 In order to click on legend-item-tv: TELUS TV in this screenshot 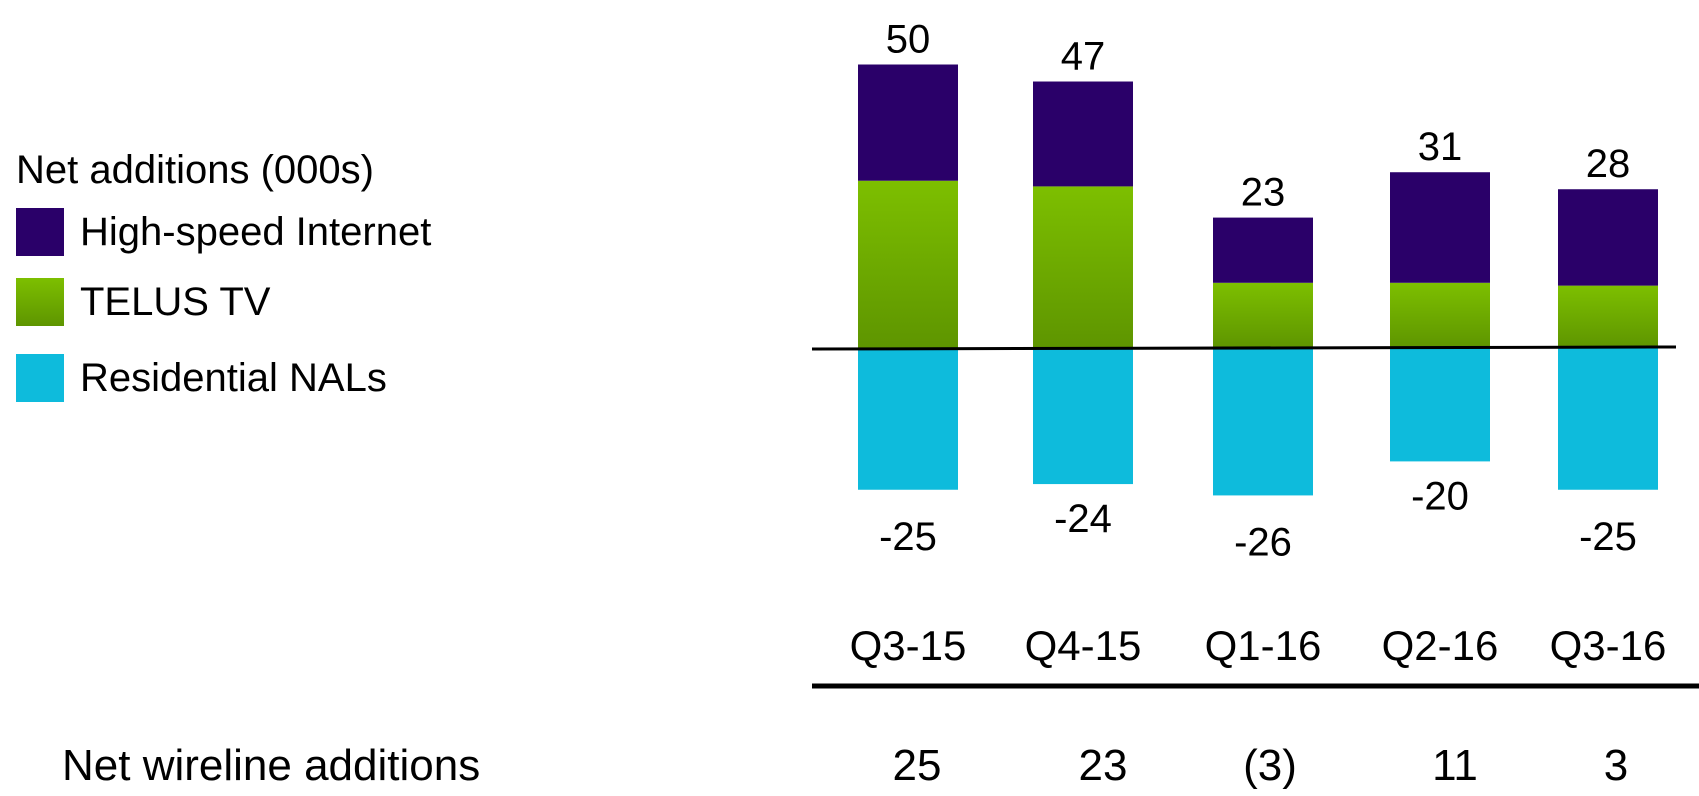, I will do `click(195, 302)`.